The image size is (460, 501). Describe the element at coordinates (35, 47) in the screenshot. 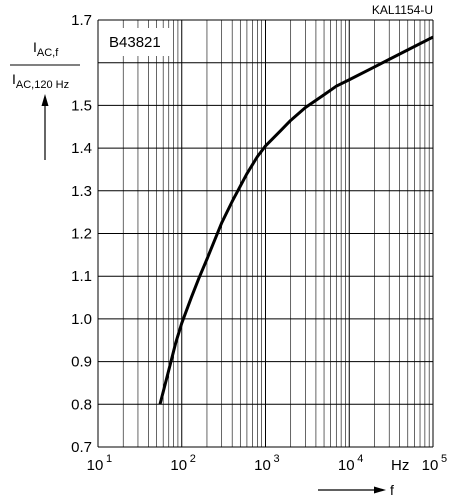

I see `y-label-numerator-main: I` at that location.